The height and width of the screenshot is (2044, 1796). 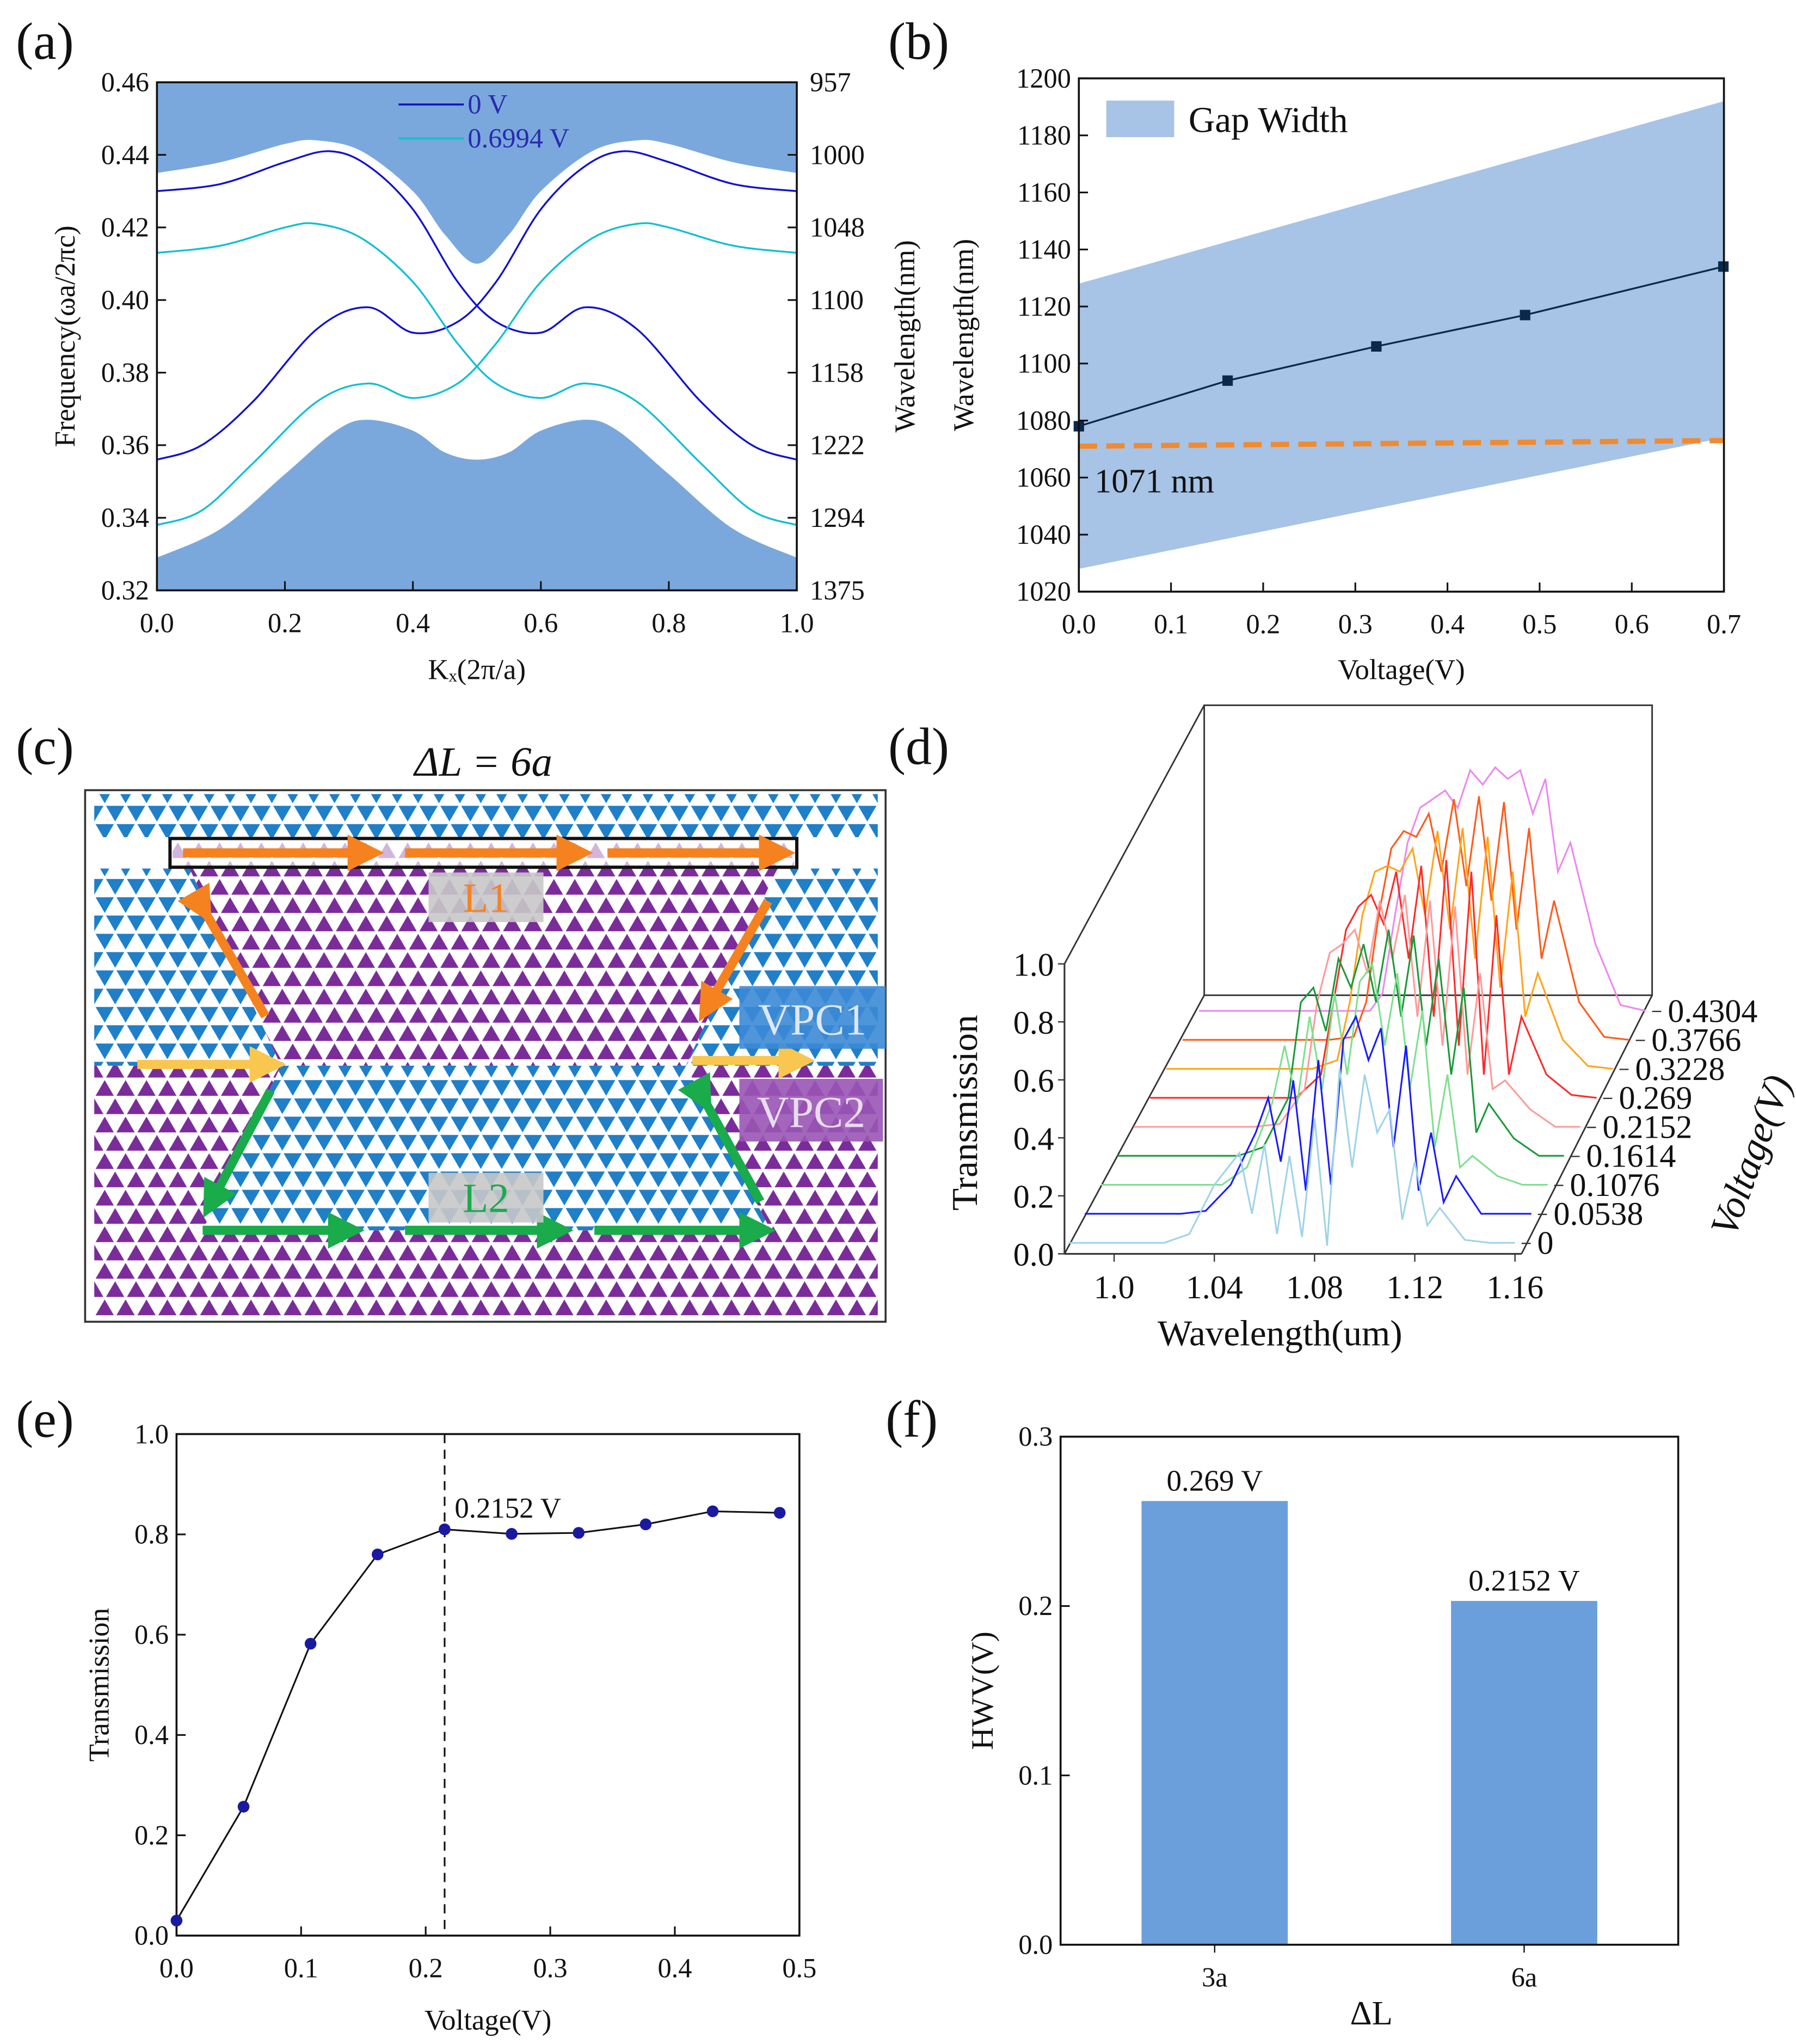 I want to click on y-tick-label: 0.32, so click(x=125, y=590).